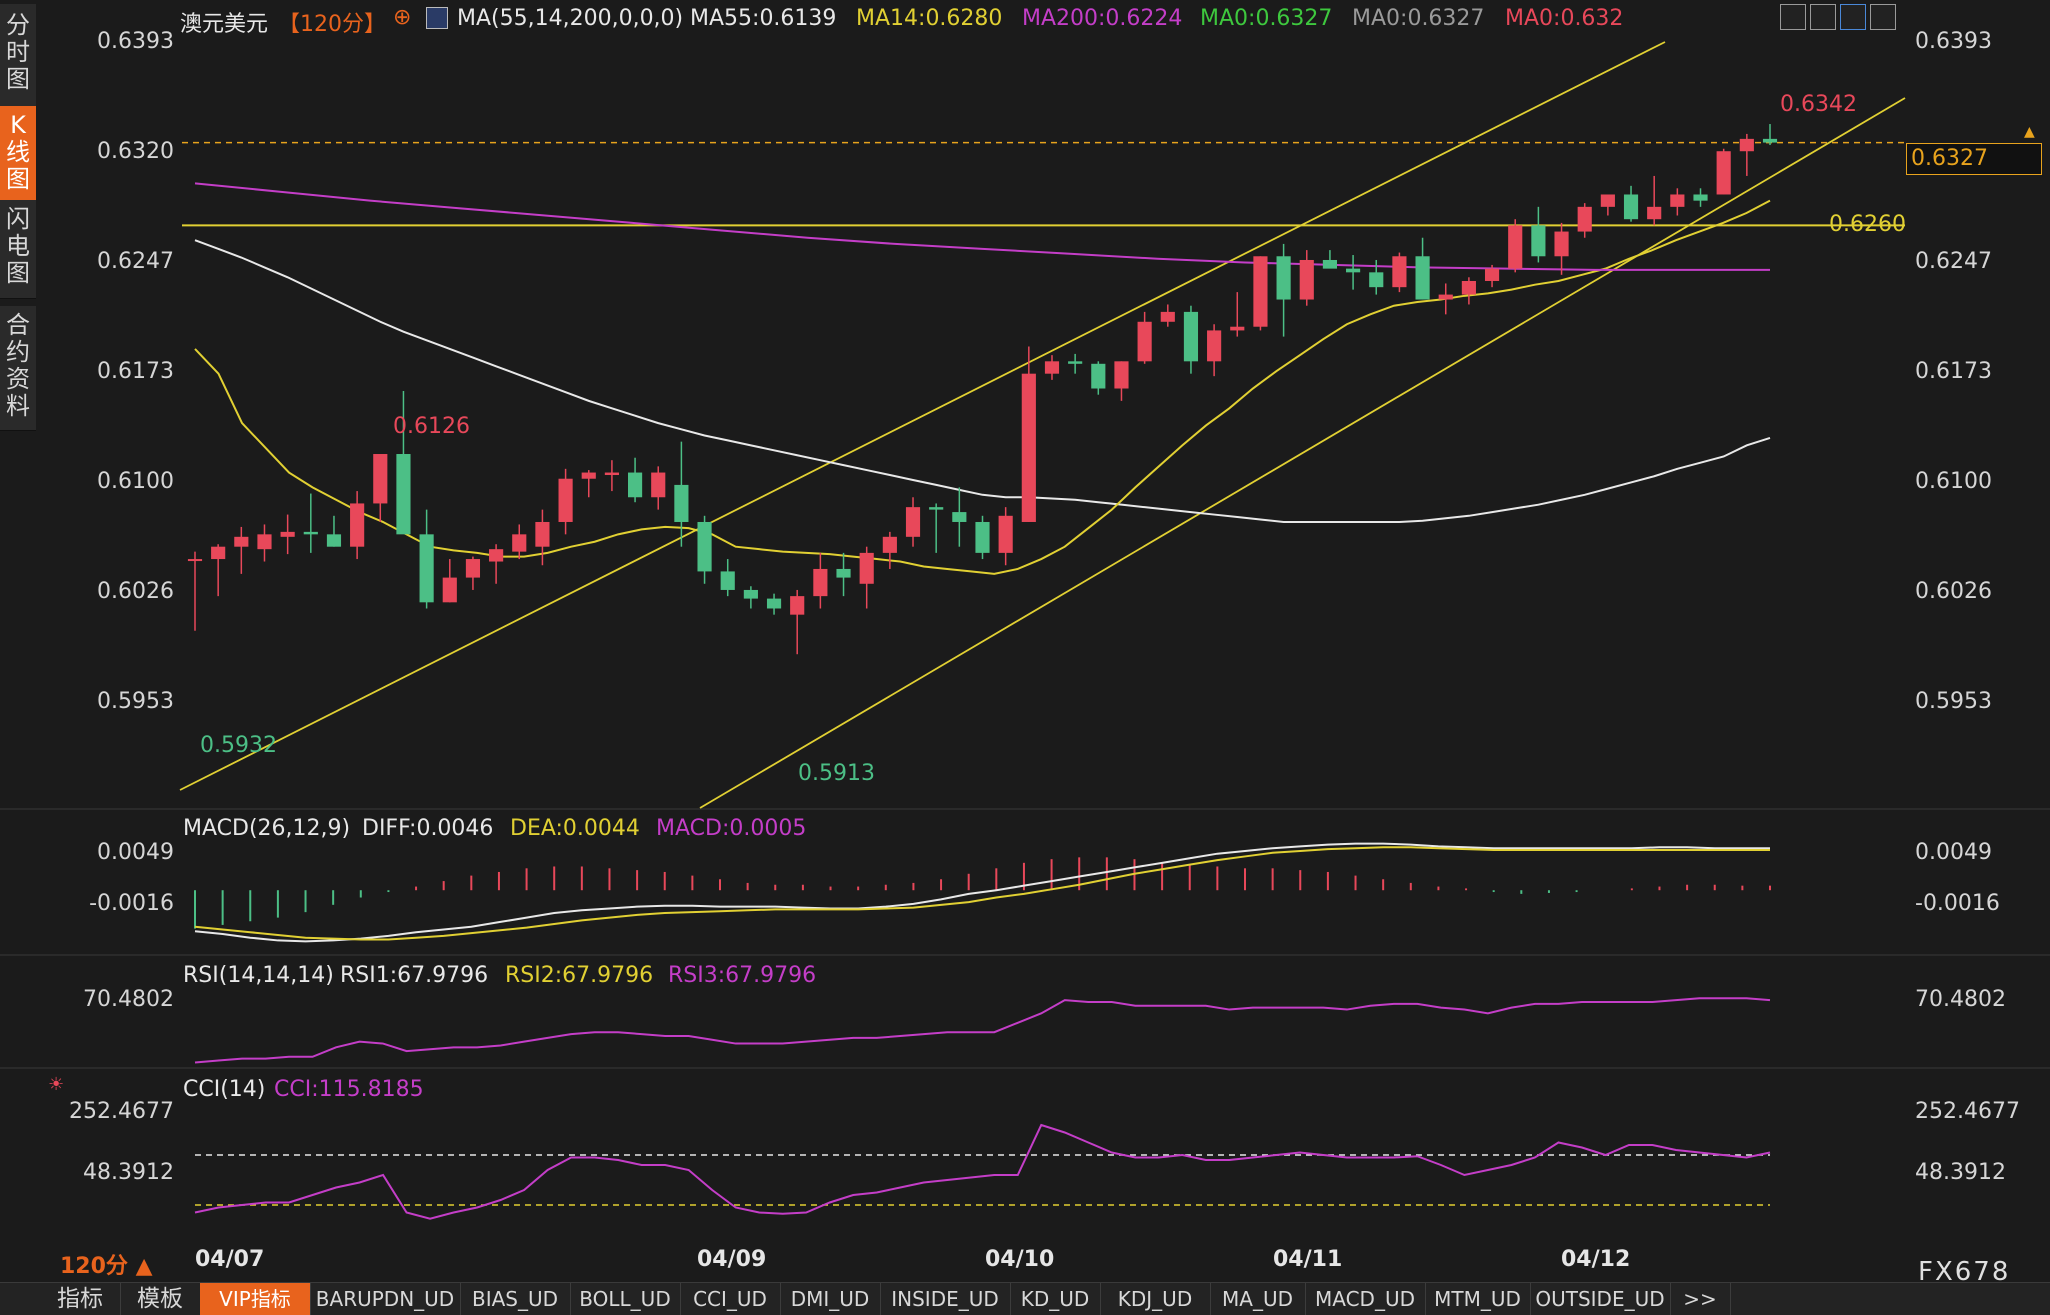  Describe the element at coordinates (131, 903) in the screenshot. I see `macd-axis-left-1: -0.0016` at that location.